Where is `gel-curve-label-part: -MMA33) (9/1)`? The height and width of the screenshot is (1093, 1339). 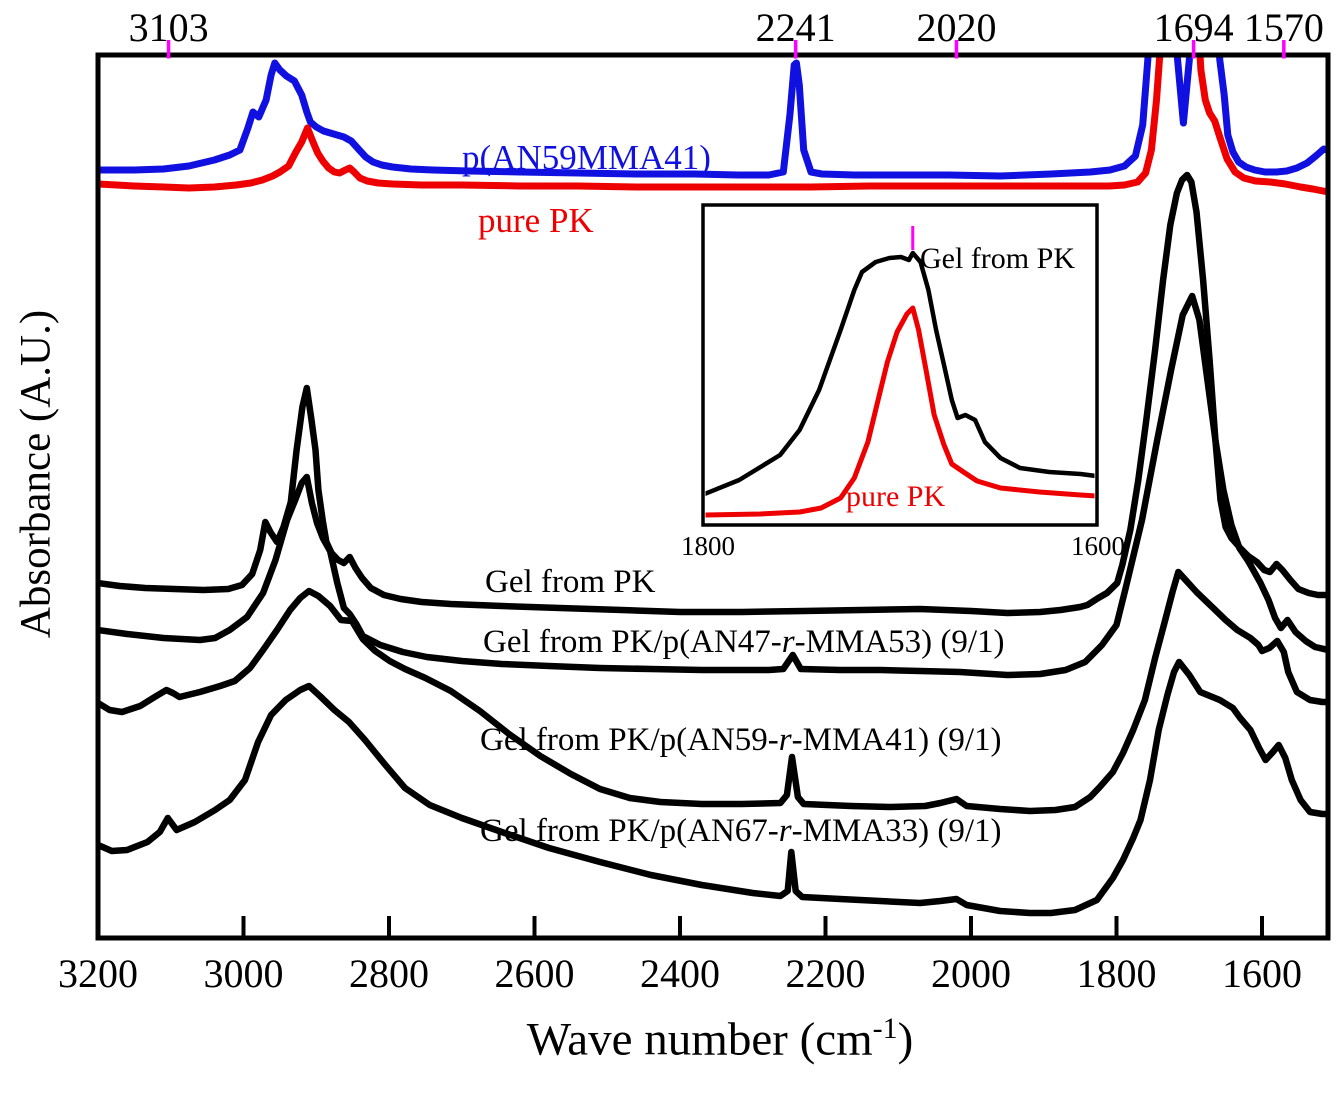
gel-curve-label-part: -MMA33) (9/1) is located at coordinates (896, 831).